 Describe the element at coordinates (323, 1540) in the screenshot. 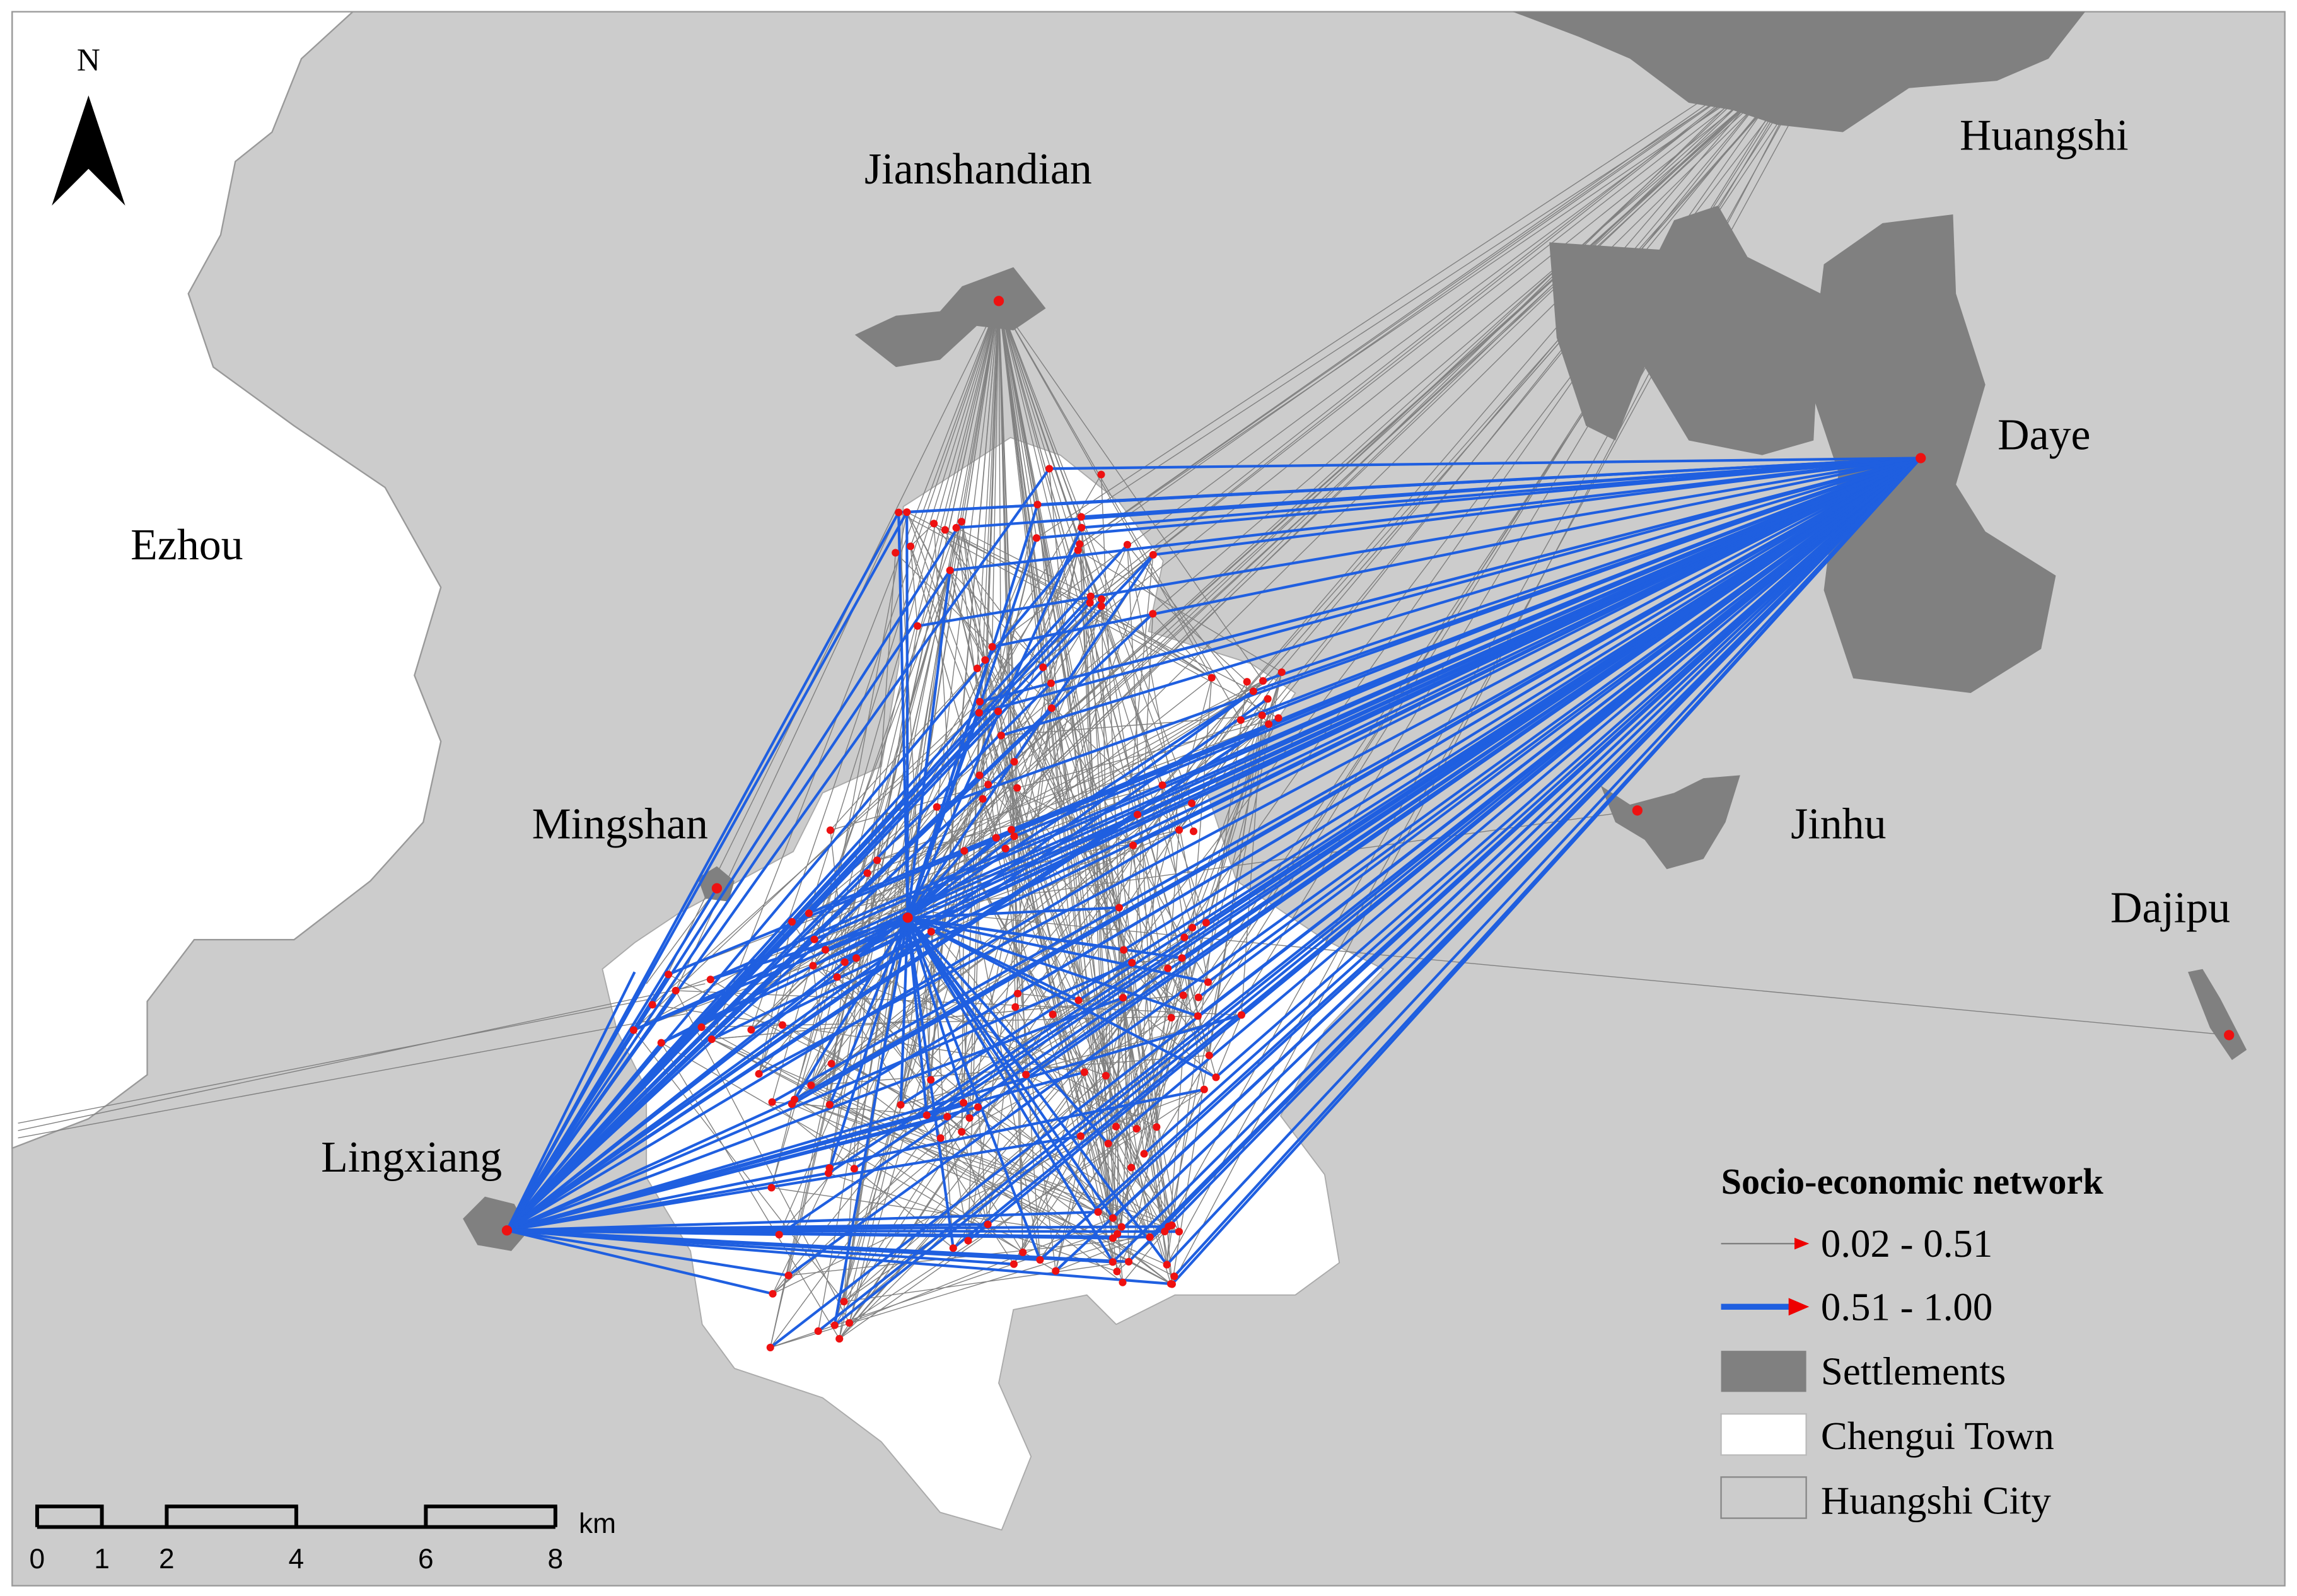

I see `scale-bar: km 0 1 2 4 6 8` at that location.